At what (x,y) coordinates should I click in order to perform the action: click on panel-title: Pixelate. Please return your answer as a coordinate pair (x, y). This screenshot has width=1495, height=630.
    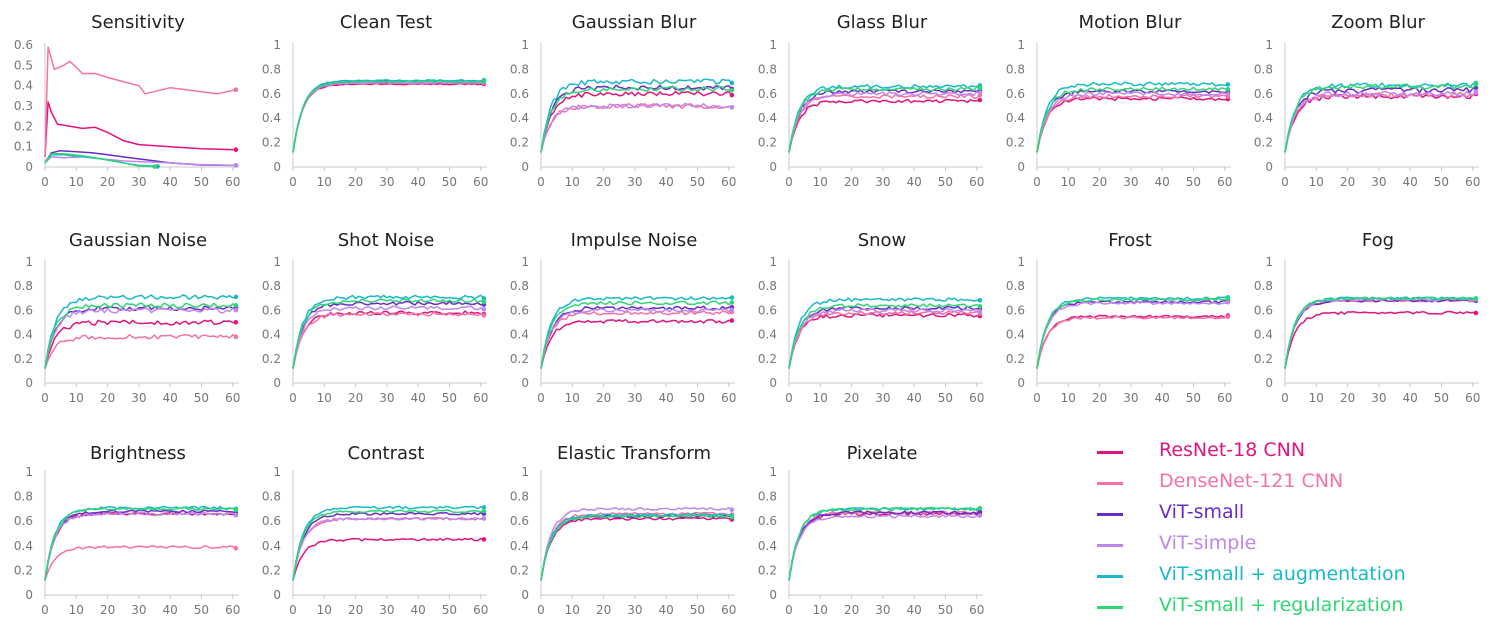
    Looking at the image, I should click on (882, 453).